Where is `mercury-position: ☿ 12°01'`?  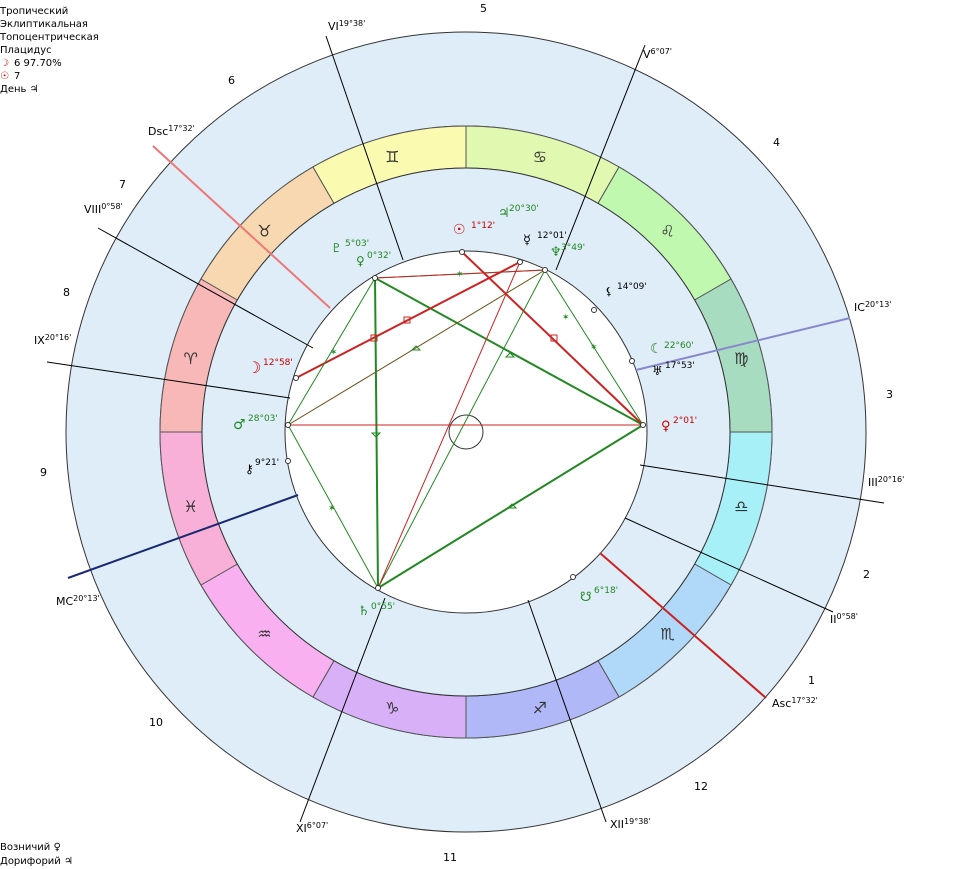 mercury-position: ☿ 12°01' is located at coordinates (545, 239).